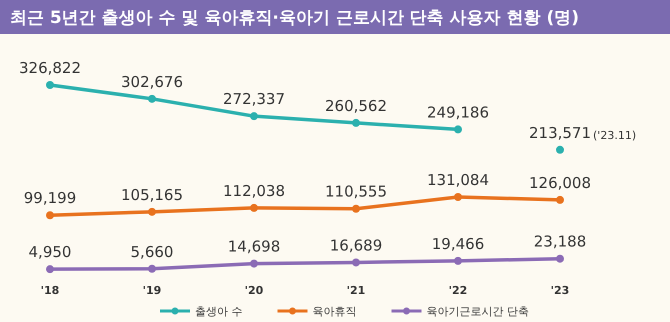  I want to click on data-label: 112,038, so click(254, 191).